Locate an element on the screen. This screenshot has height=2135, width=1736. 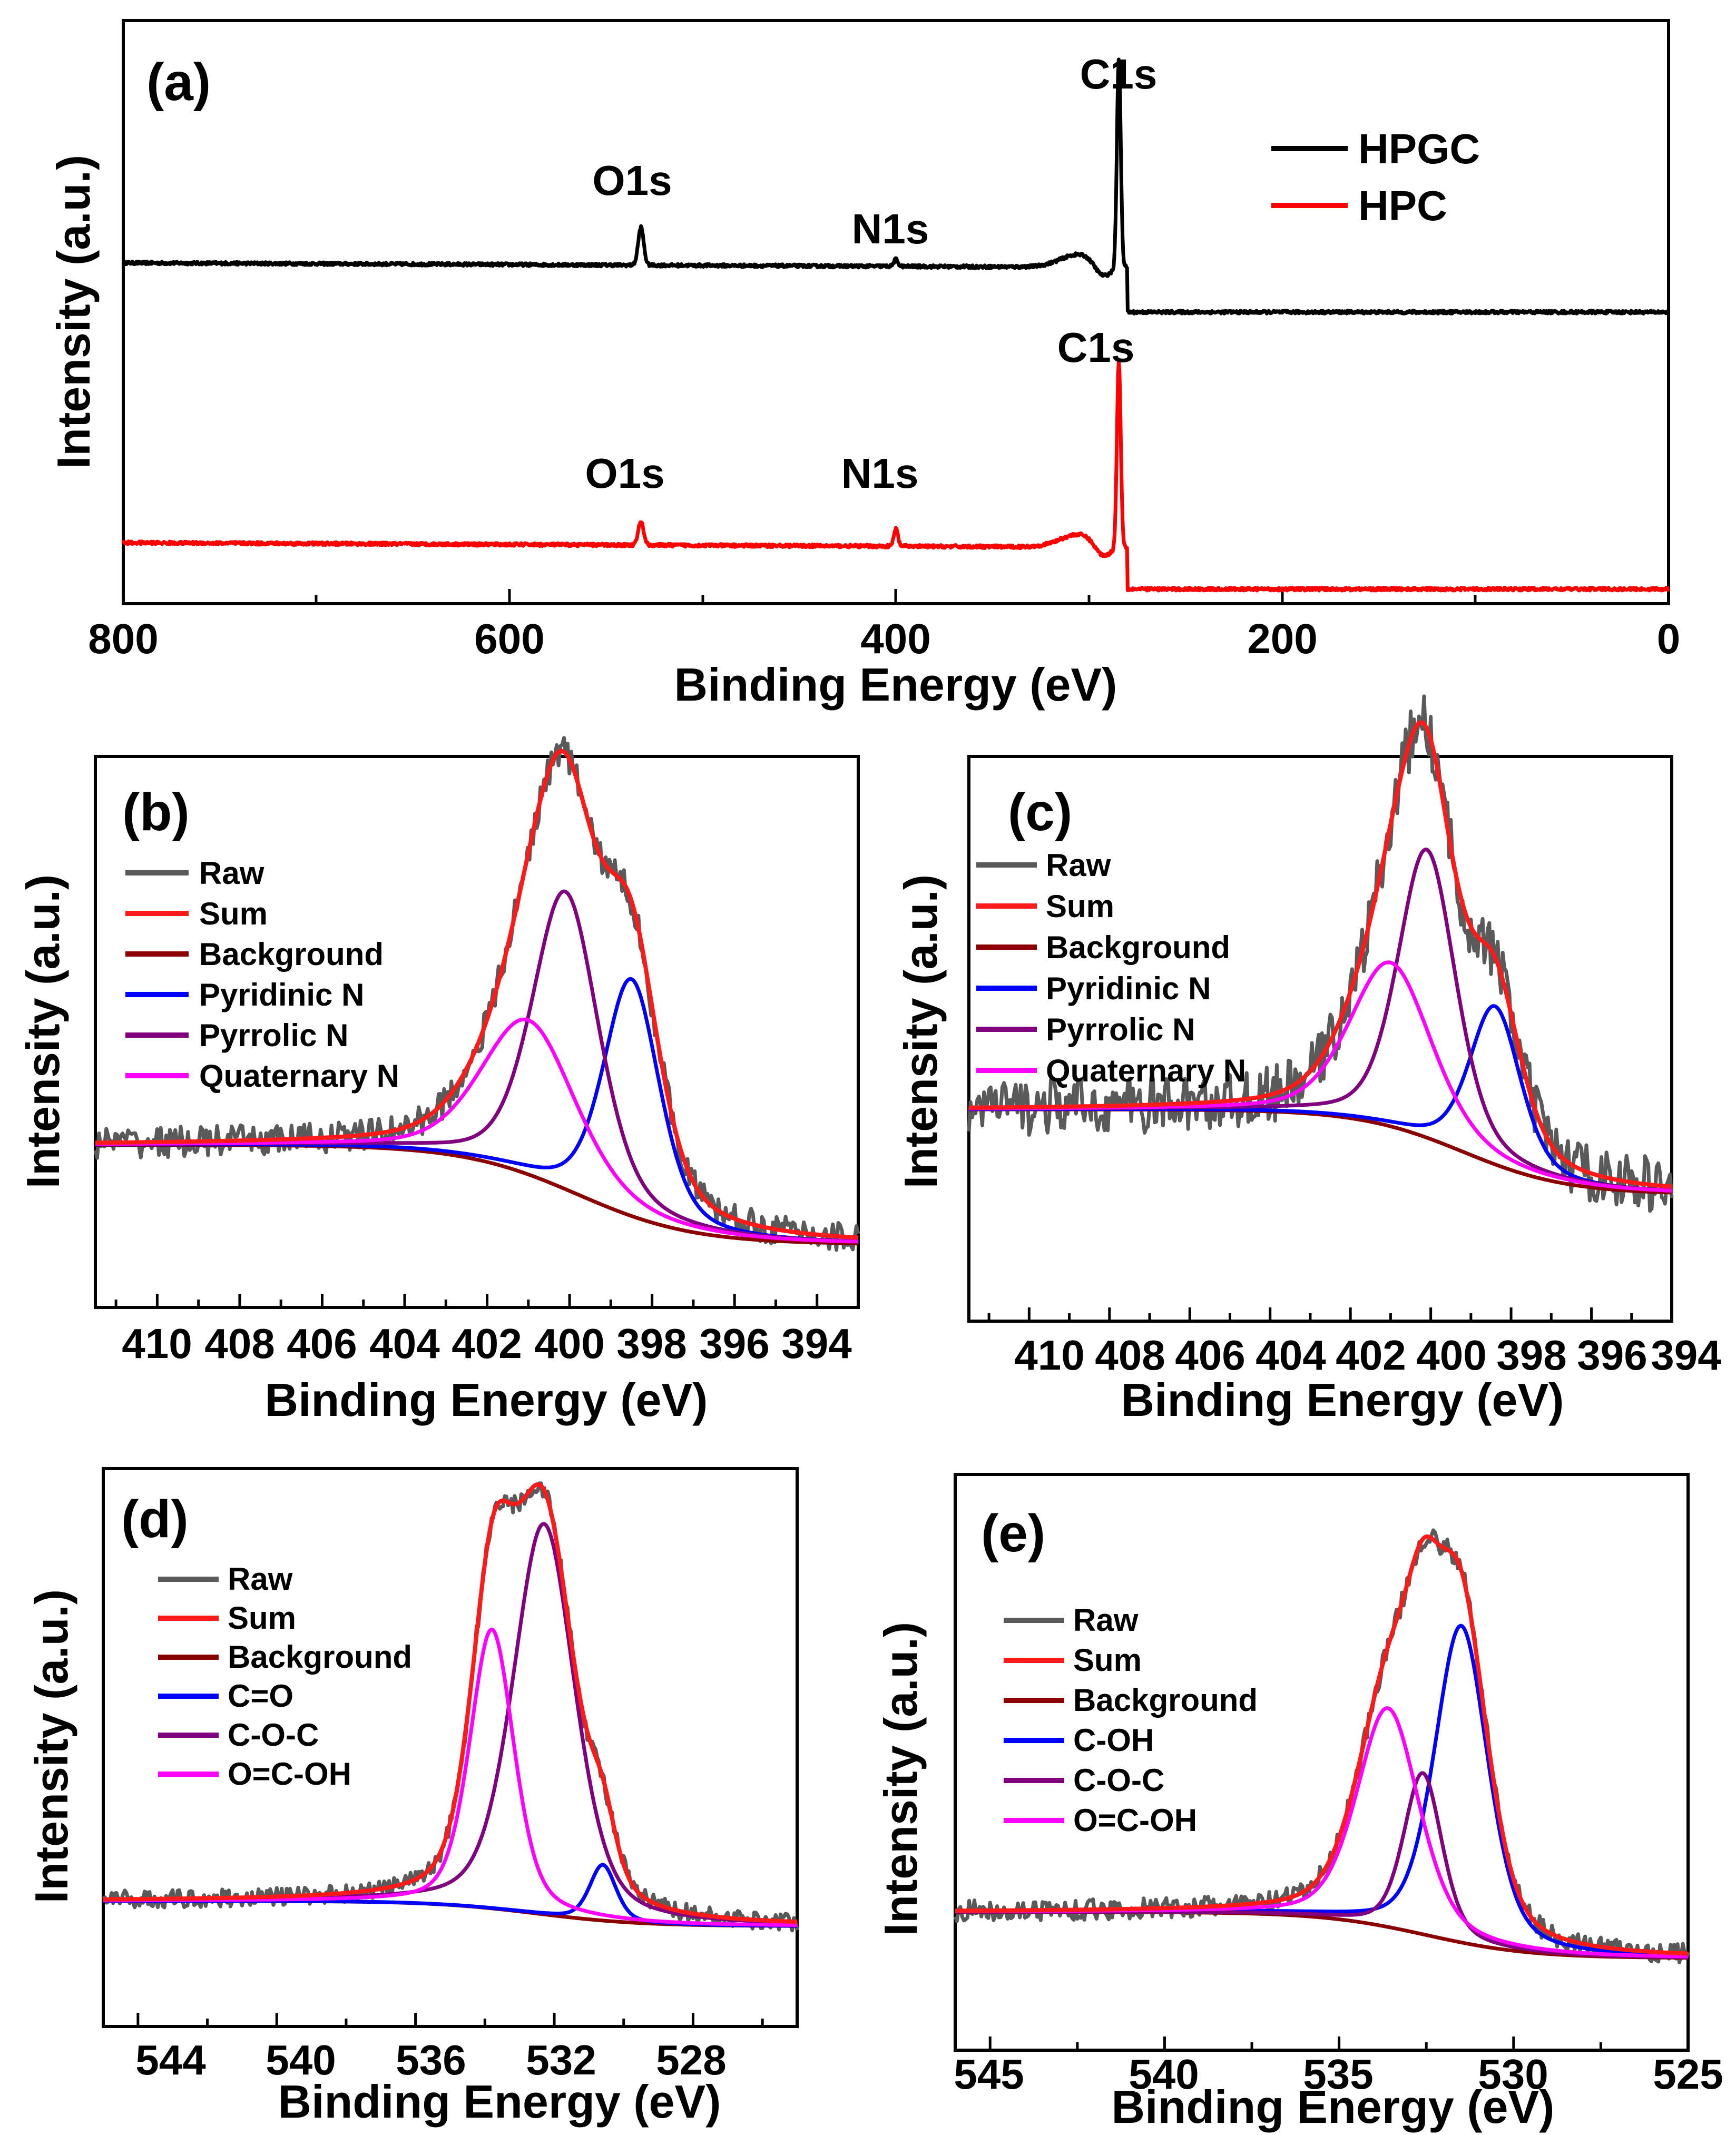
panel-e-legend-label-c-oh: C-OH is located at coordinates (1113, 1740).